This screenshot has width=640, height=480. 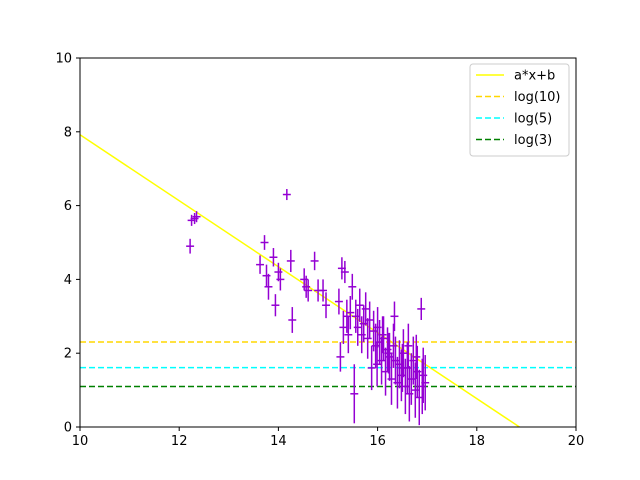 I want to click on legend: a*x+b log(10) log(5) log(3), so click(x=519, y=110).